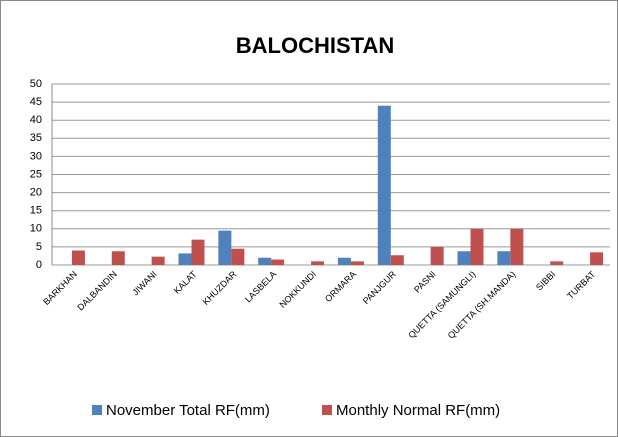 The width and height of the screenshot is (618, 437). What do you see at coordinates (36, 102) in the screenshot?
I see `y-tick-label: 45` at bounding box center [36, 102].